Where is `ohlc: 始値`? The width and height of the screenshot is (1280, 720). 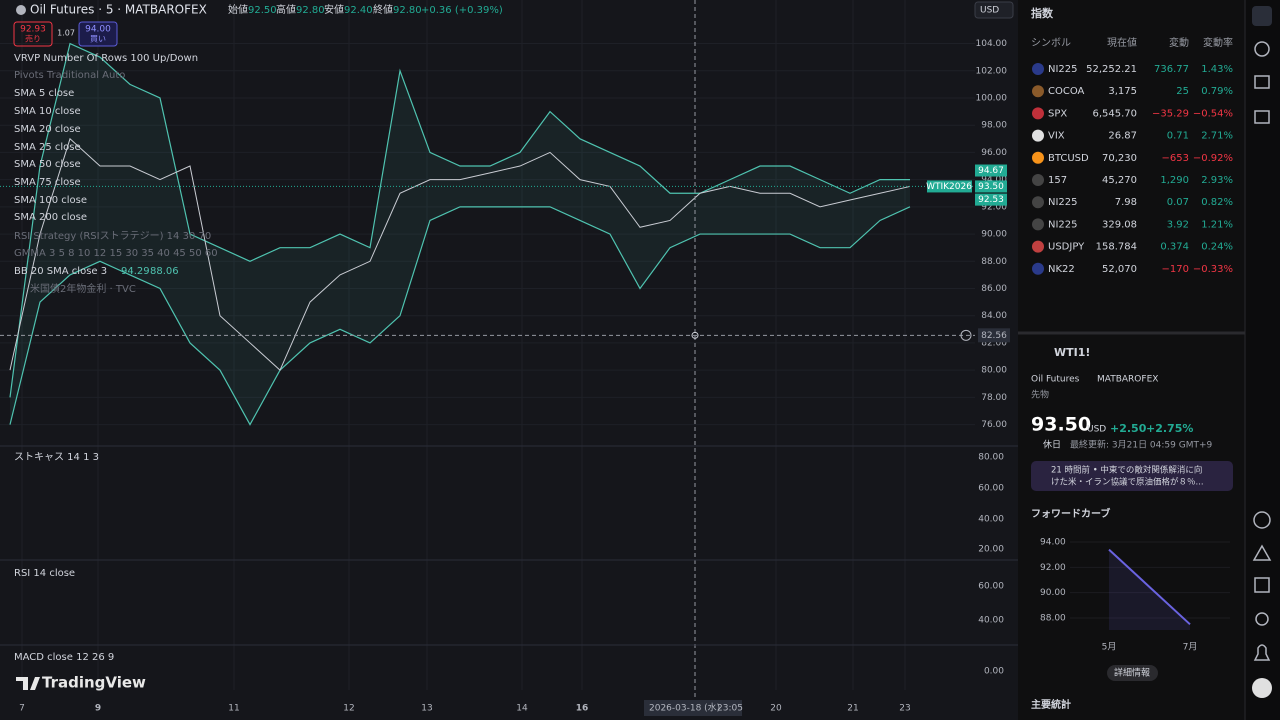 ohlc: 始値 is located at coordinates (238, 9).